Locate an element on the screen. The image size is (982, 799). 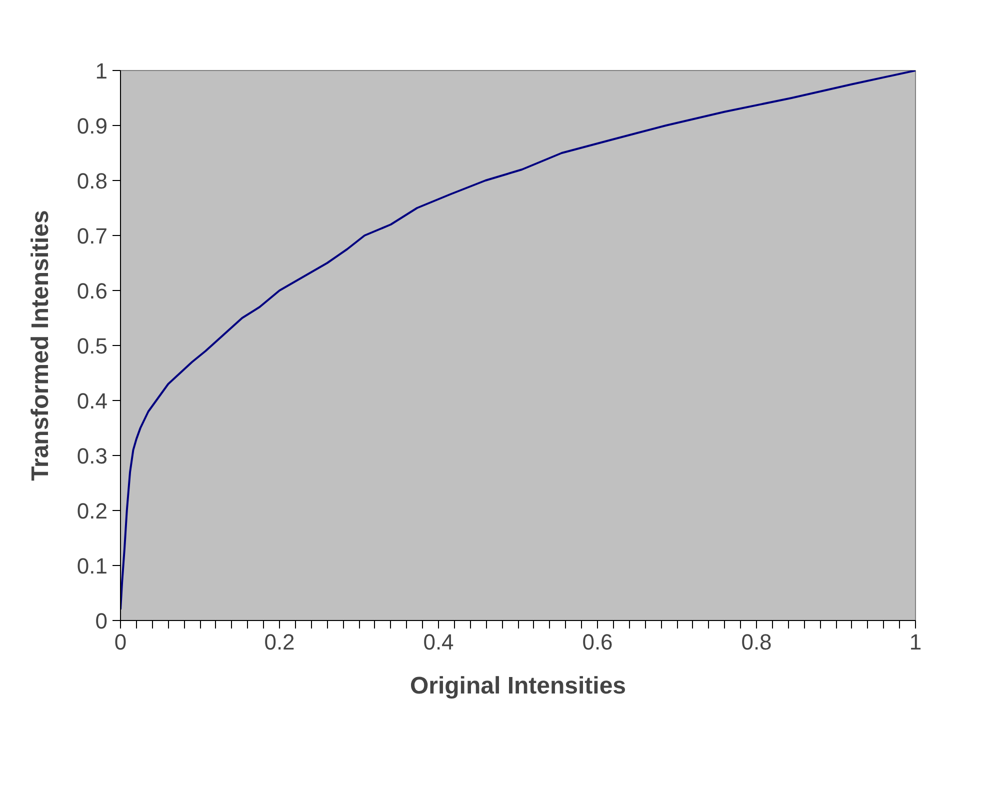
y-tick-label: 1 is located at coordinates (101, 71).